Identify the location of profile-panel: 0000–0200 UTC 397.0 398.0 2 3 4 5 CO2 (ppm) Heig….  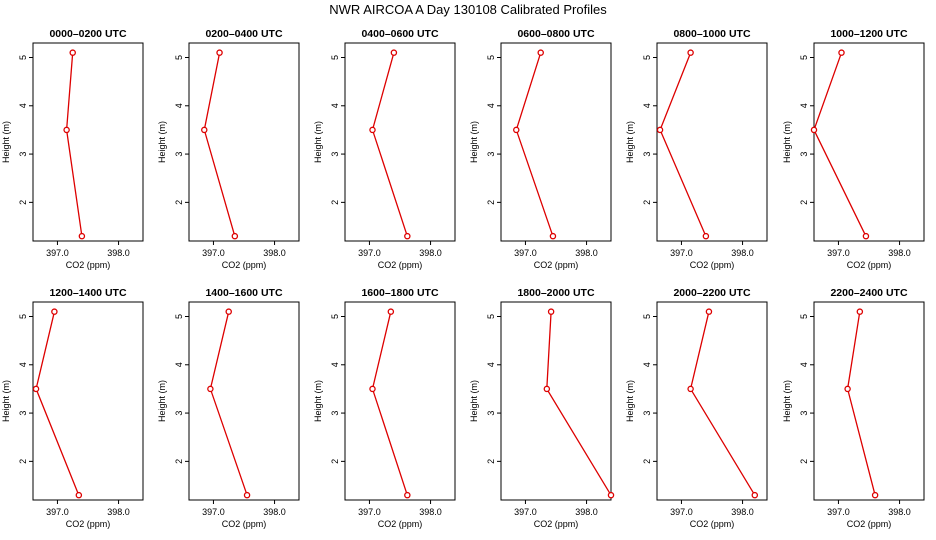
(72, 149).